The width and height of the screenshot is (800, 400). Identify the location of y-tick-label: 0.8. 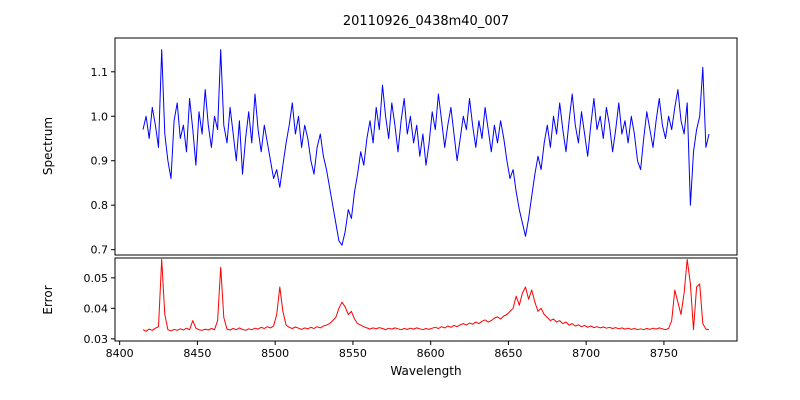
(100, 205).